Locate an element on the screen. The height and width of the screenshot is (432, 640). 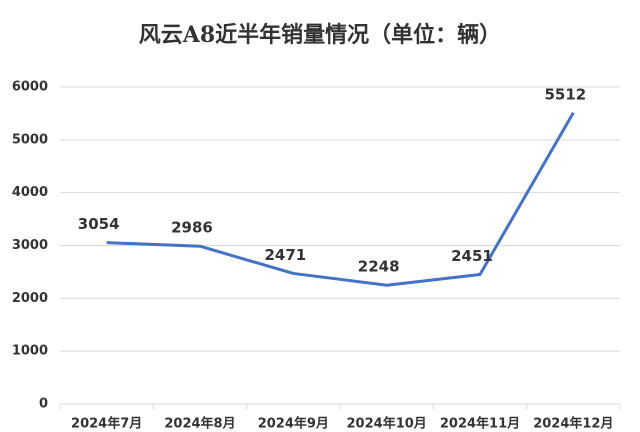
x-tick-label: 2024年7月 is located at coordinates (106, 424).